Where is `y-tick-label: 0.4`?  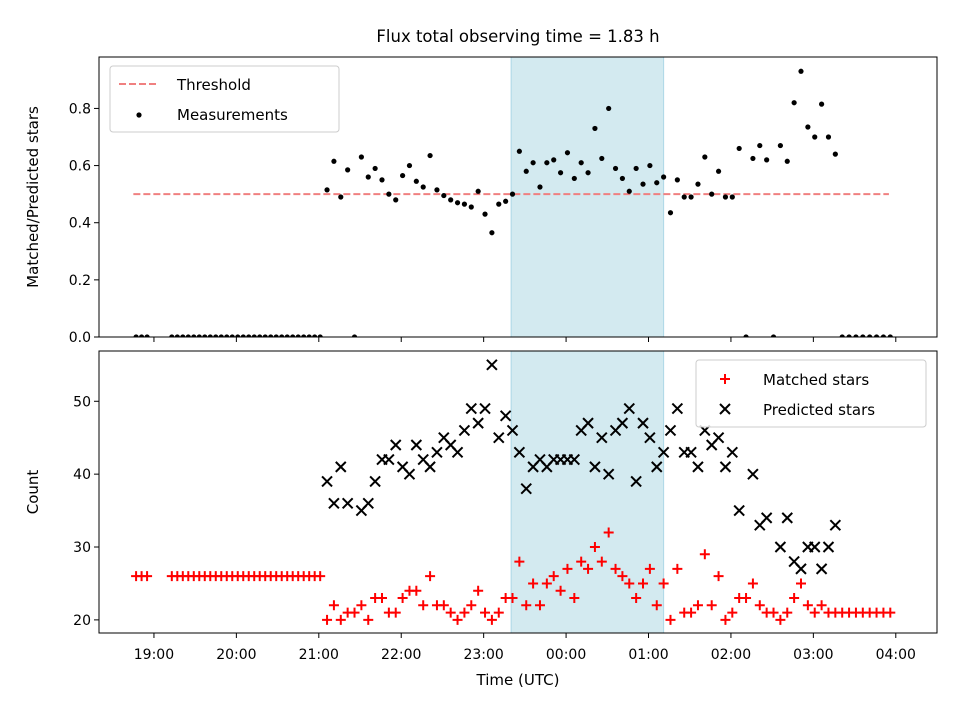 y-tick-label: 0.4 is located at coordinates (80, 224).